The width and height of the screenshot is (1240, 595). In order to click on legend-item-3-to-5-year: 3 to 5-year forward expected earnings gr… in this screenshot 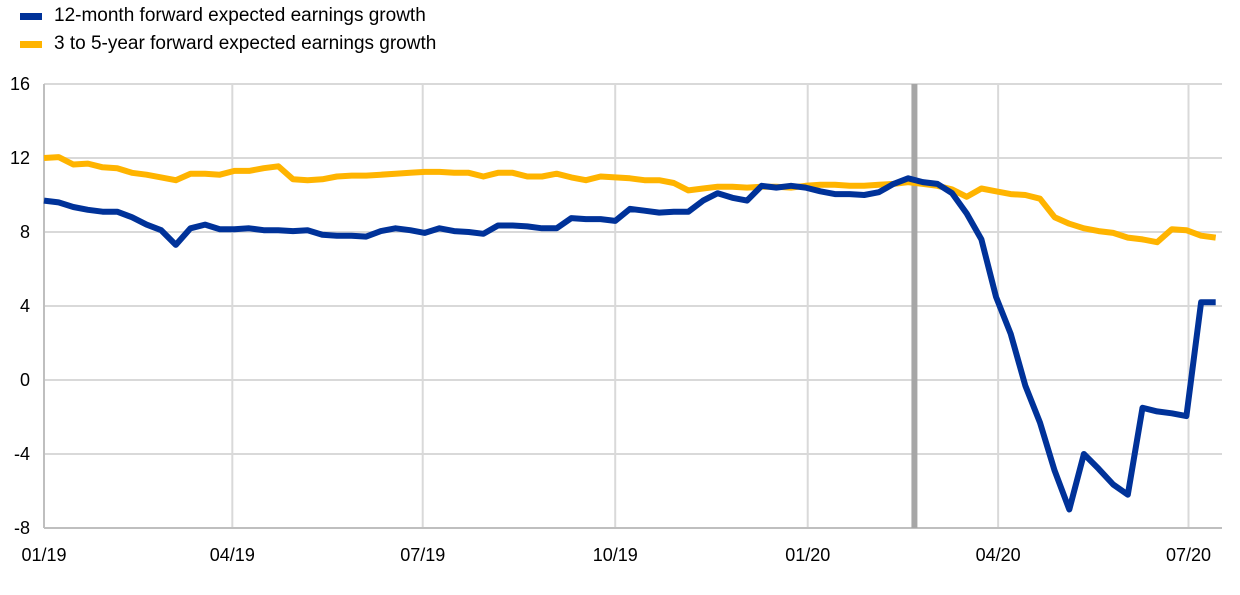, I will do `click(228, 44)`.